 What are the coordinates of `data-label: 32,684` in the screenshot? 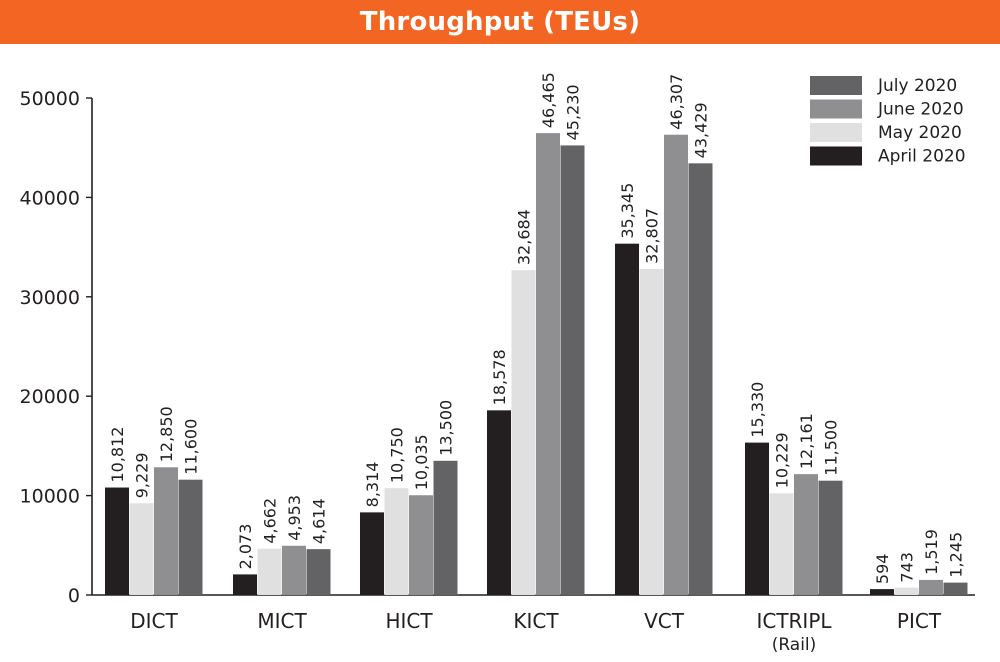 It's located at (524, 237).